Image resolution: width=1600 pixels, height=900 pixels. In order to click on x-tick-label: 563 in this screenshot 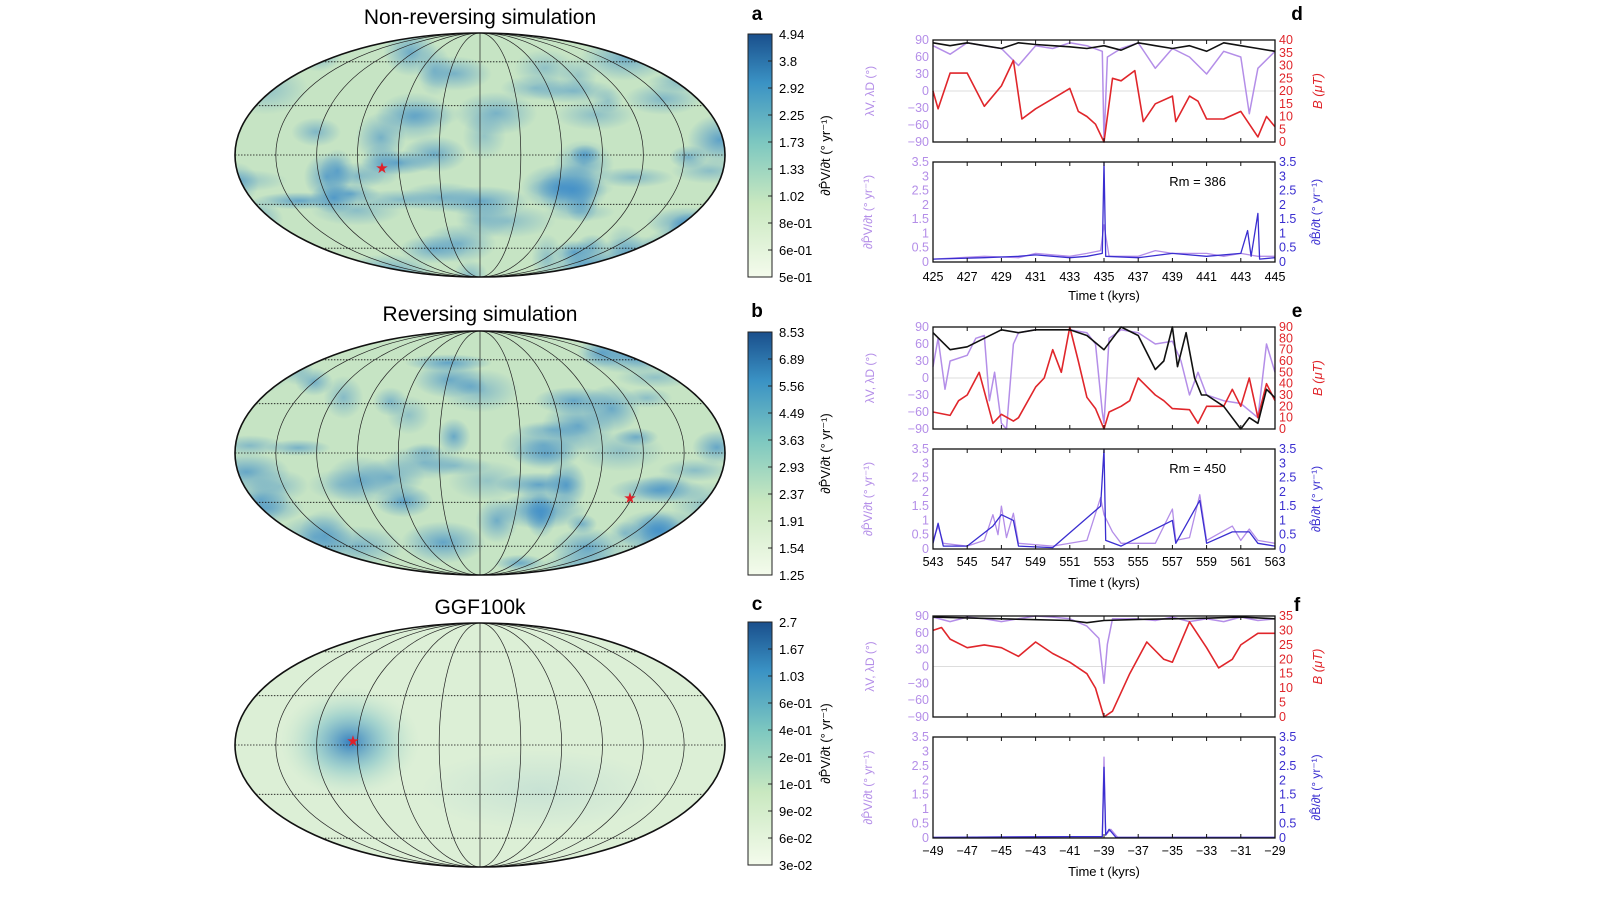, I will do `click(1275, 562)`.